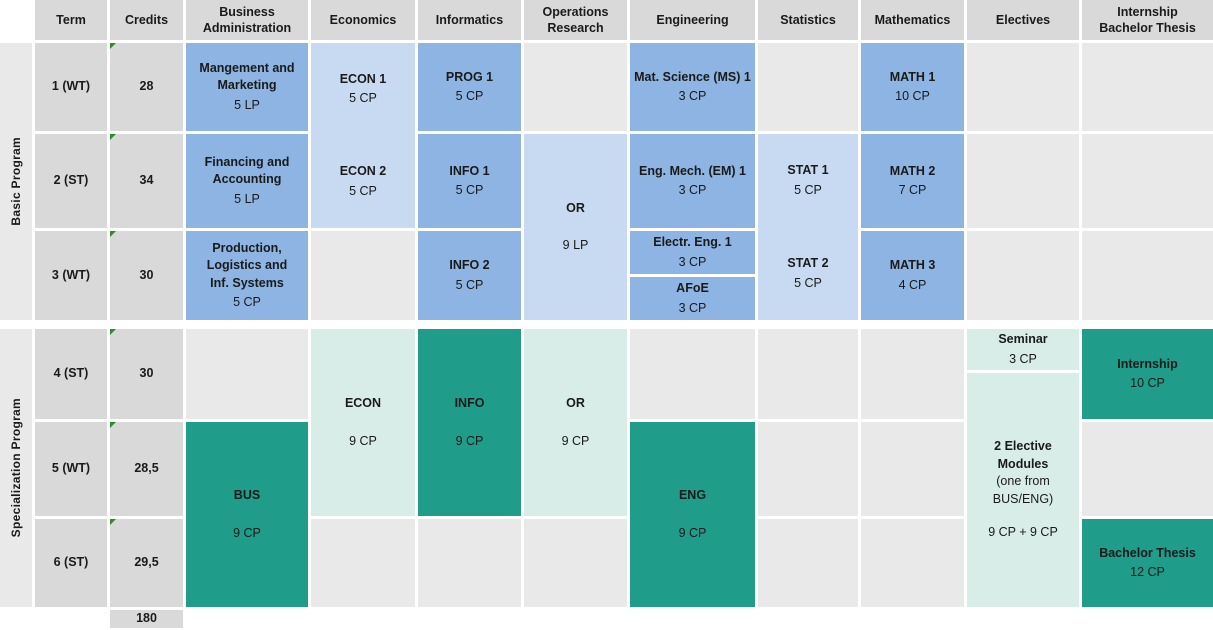  What do you see at coordinates (692, 514) in the screenshot?
I see `cell-eng: ENG 9 CP` at bounding box center [692, 514].